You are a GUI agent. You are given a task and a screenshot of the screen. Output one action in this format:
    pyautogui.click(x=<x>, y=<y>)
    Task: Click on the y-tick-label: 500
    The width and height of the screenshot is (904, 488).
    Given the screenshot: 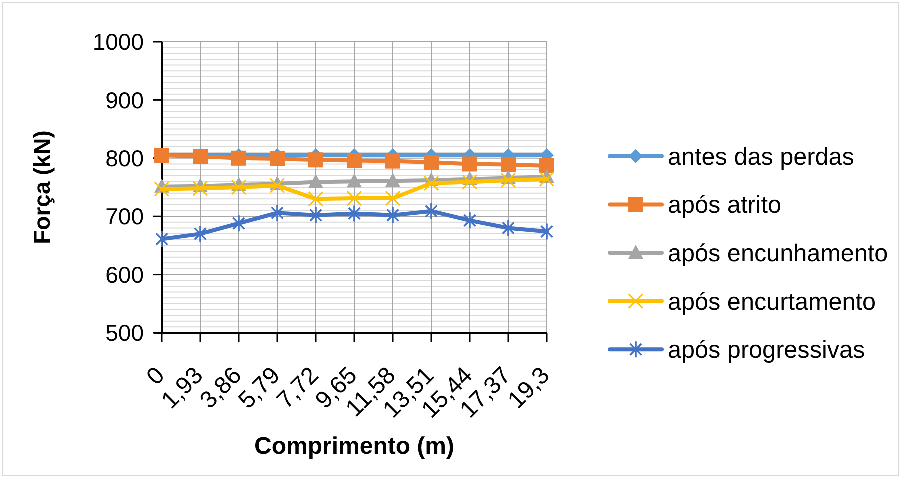 What is the action you would take?
    pyautogui.click(x=125, y=333)
    